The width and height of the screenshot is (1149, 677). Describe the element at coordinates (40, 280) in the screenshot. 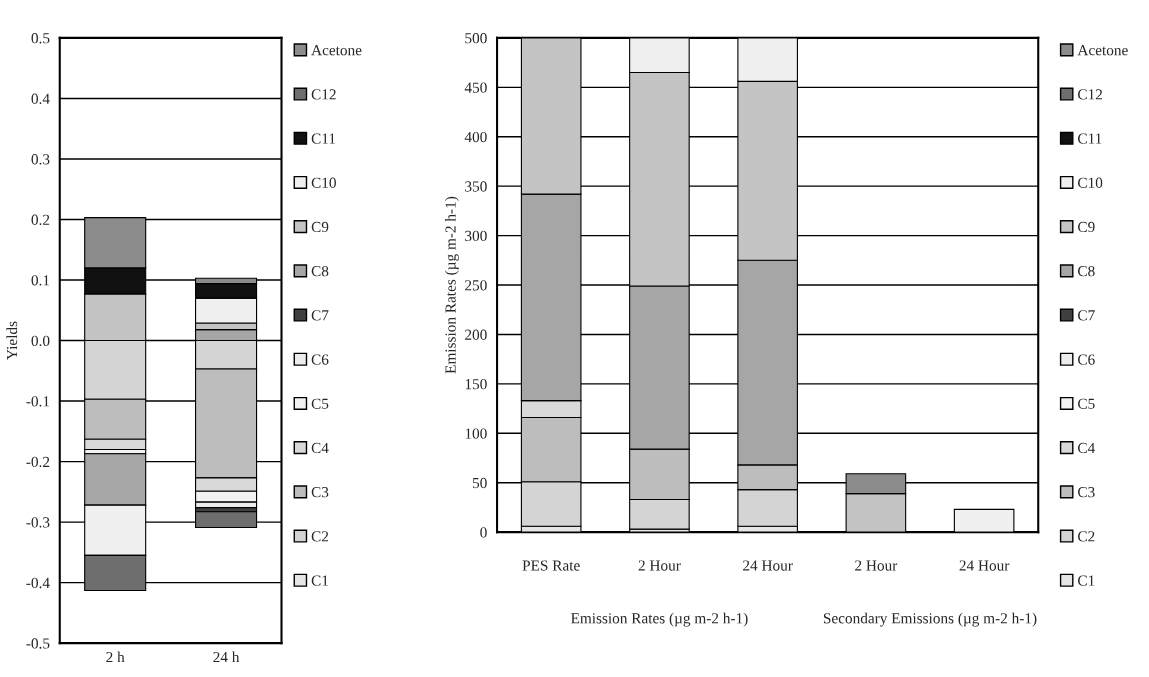

I see `y-tick-label: 0.1` at that location.